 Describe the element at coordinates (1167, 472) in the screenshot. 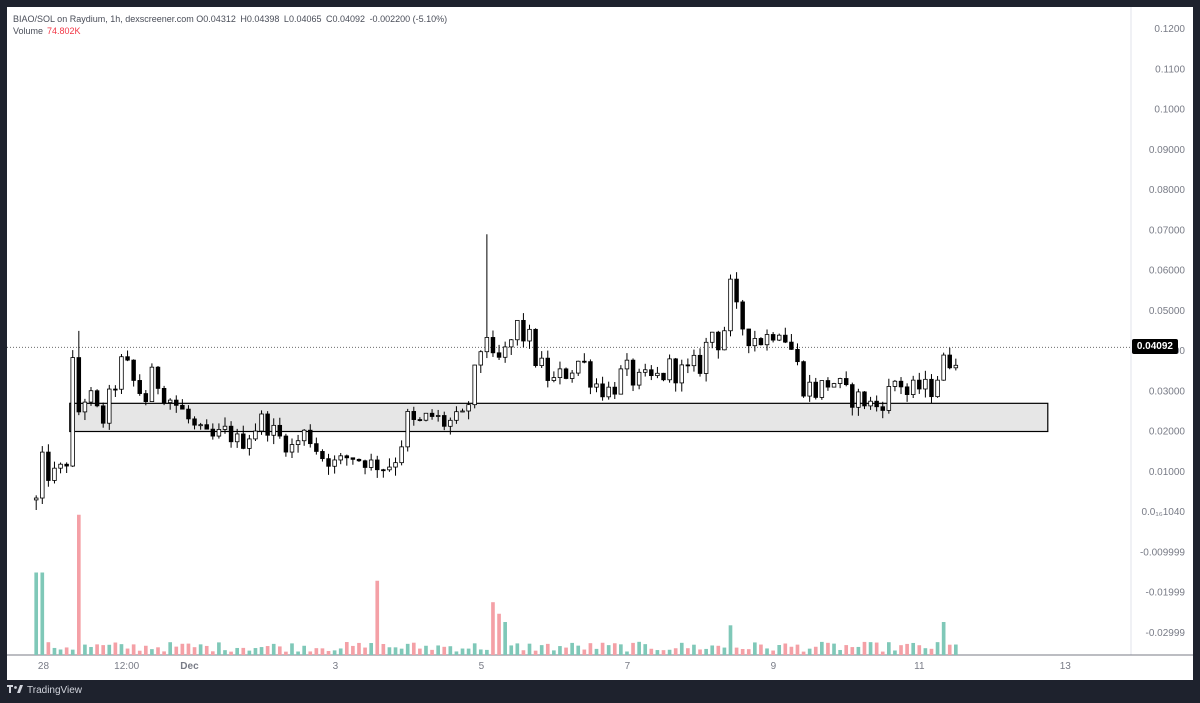

I see `price-tick-label: 0.01000` at that location.